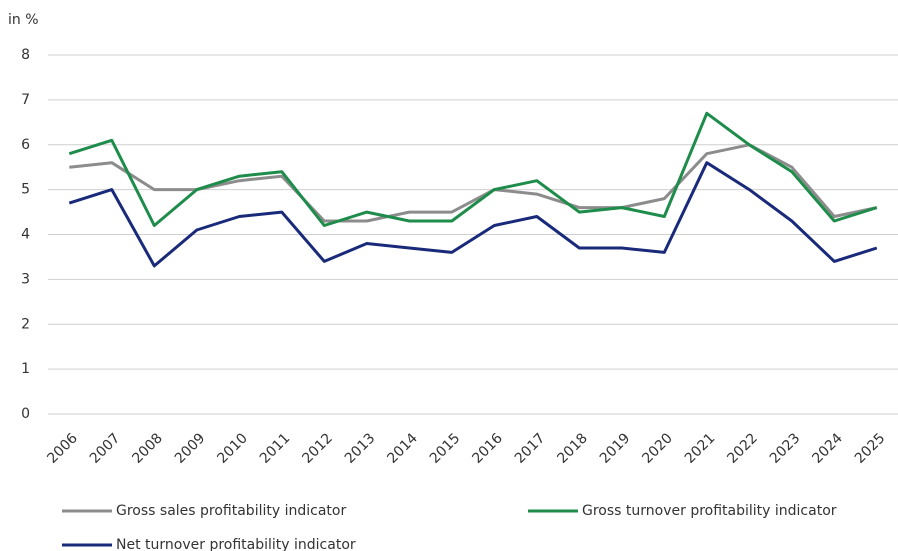 This screenshot has width=898, height=551. I want to click on x-tick-label: 2024, so click(827, 448).